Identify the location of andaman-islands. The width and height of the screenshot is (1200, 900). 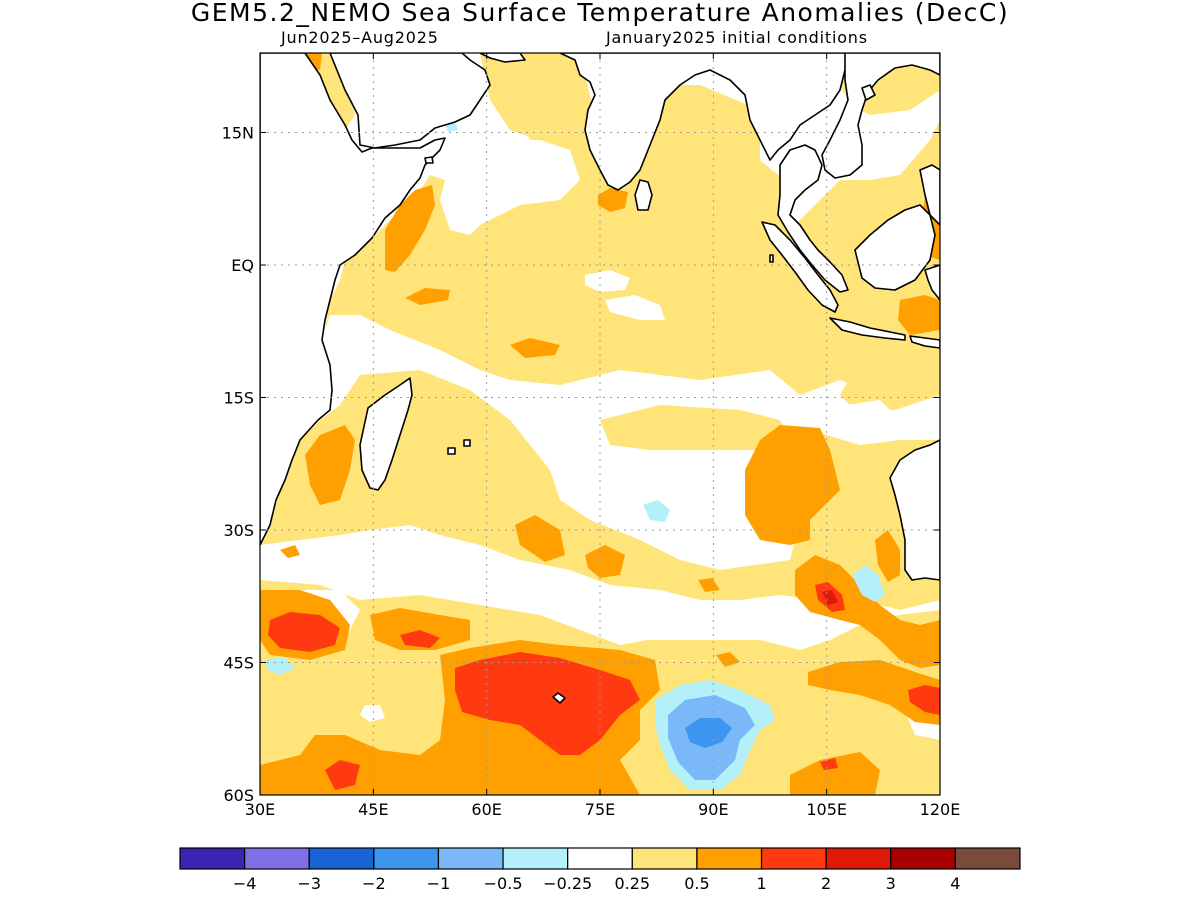
(771, 258).